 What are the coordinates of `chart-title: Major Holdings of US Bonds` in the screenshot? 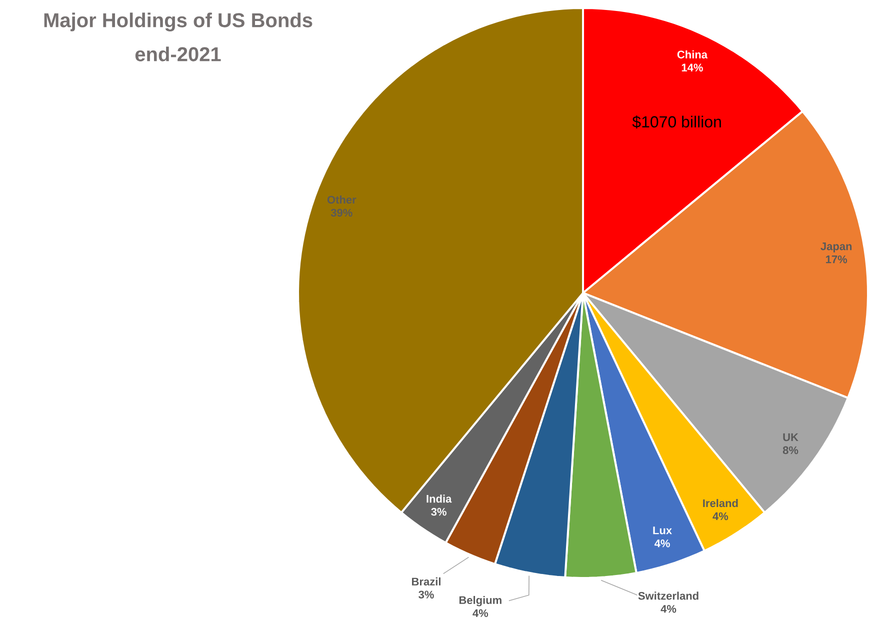 It's located at (178, 22).